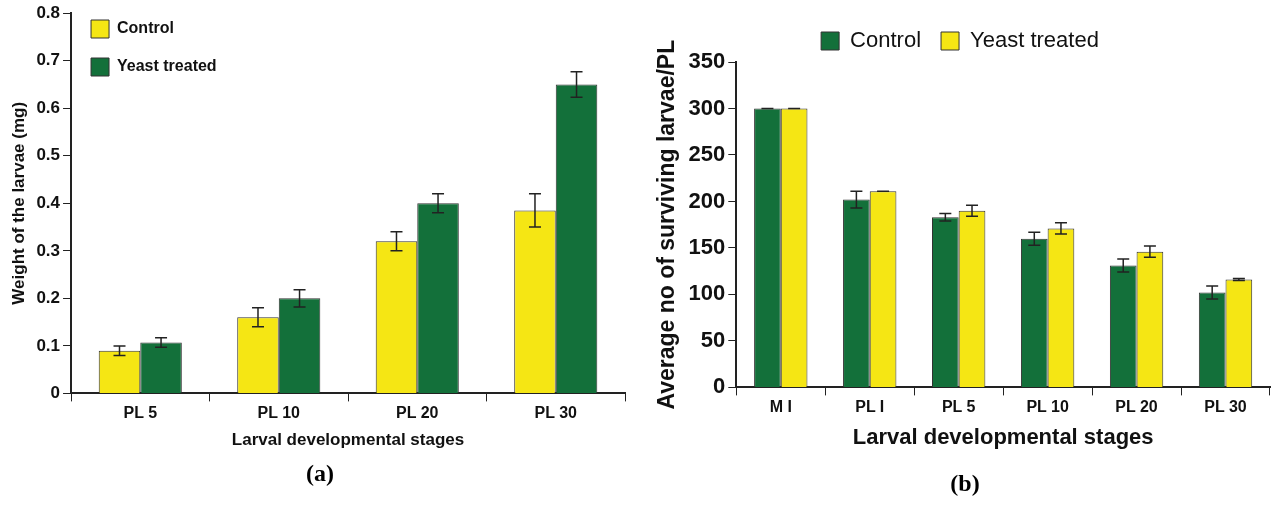 This screenshot has height=513, width=1287. What do you see at coordinates (48, 345) in the screenshot?
I see `y-tick-label: 0.1` at bounding box center [48, 345].